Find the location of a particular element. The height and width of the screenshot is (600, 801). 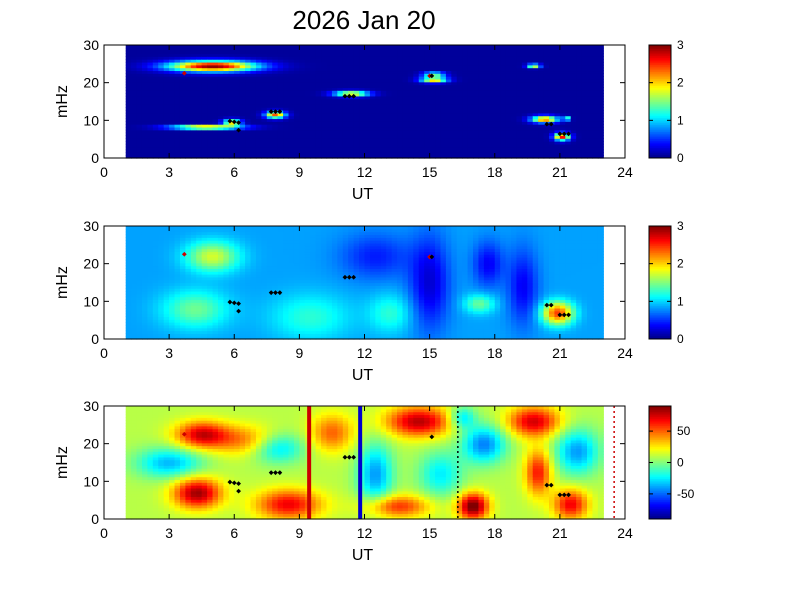

y-tick-label: 20 is located at coordinates (91, 83).